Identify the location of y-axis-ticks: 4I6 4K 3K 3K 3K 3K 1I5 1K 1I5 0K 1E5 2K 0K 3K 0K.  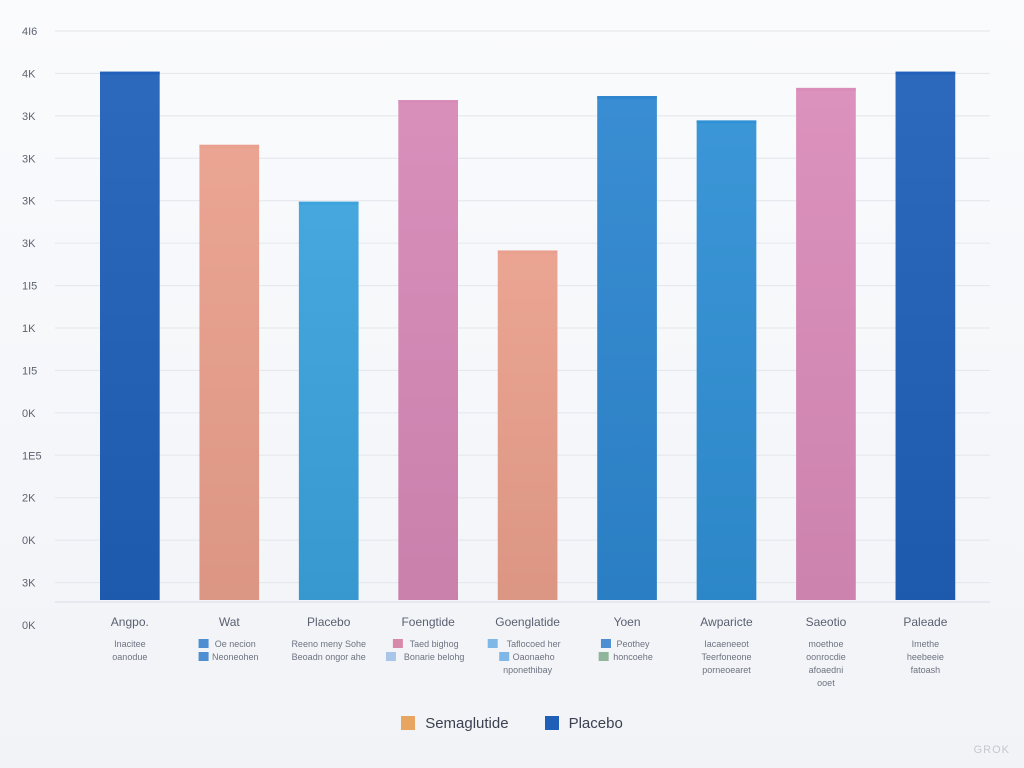
(32, 329).